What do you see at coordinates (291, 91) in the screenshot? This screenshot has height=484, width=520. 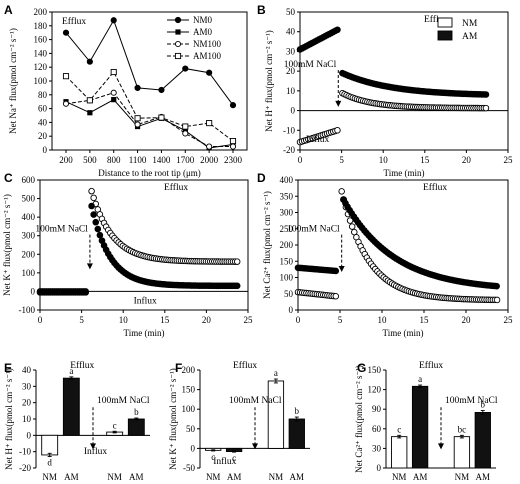 I see `y-tick-label: 10` at bounding box center [291, 91].